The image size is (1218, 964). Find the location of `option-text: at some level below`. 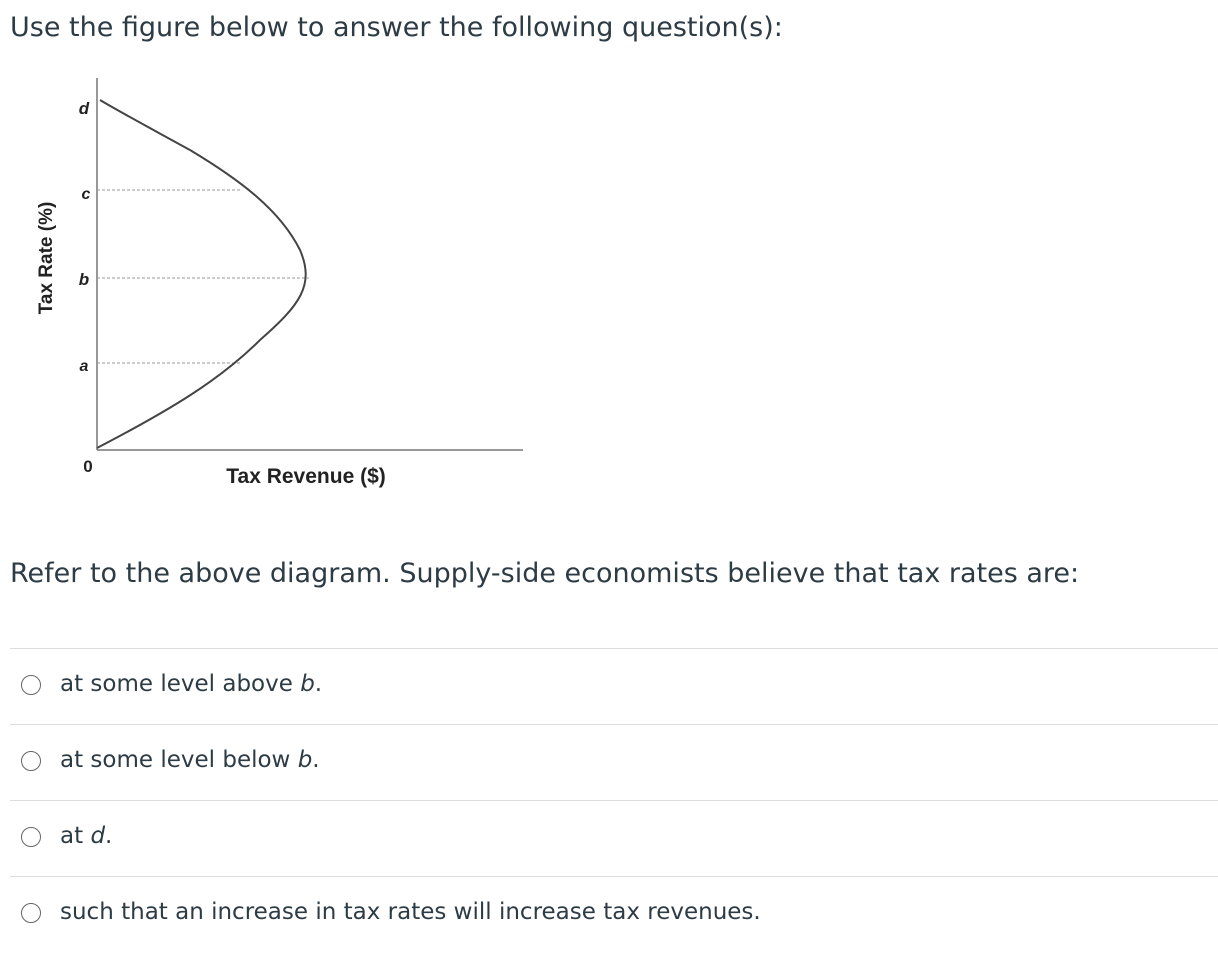

option-text: at some level below is located at coordinates (179, 760).